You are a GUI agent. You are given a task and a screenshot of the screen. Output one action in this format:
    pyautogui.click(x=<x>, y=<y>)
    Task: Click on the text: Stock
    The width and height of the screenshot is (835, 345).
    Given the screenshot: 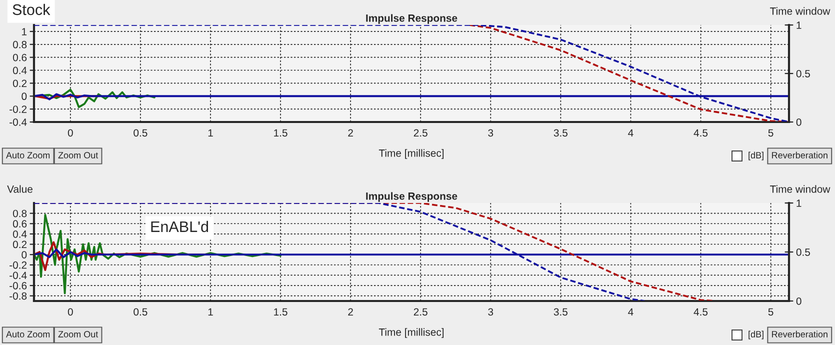 What is the action you would take?
    pyautogui.click(x=31, y=10)
    